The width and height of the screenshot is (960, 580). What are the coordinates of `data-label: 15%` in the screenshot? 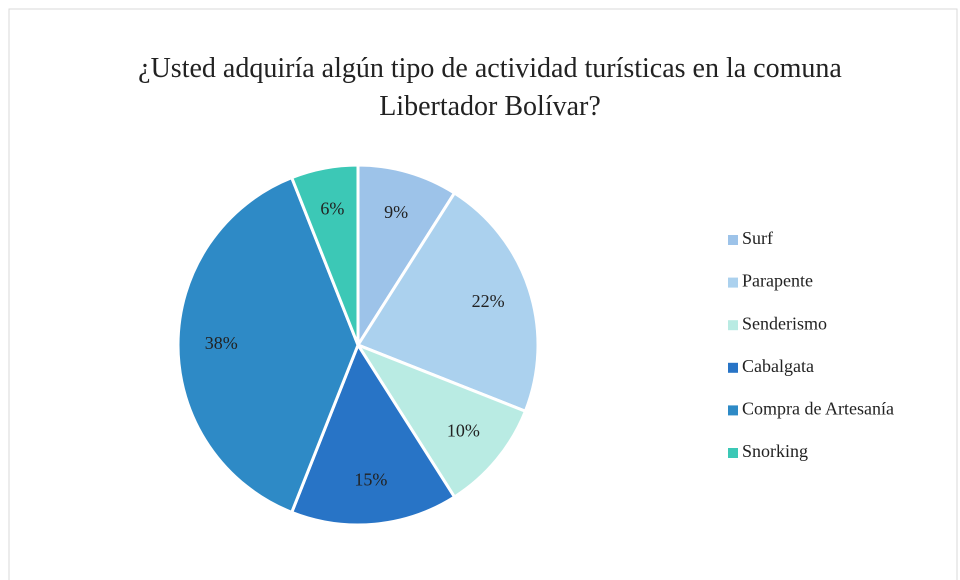 It's located at (370, 479).